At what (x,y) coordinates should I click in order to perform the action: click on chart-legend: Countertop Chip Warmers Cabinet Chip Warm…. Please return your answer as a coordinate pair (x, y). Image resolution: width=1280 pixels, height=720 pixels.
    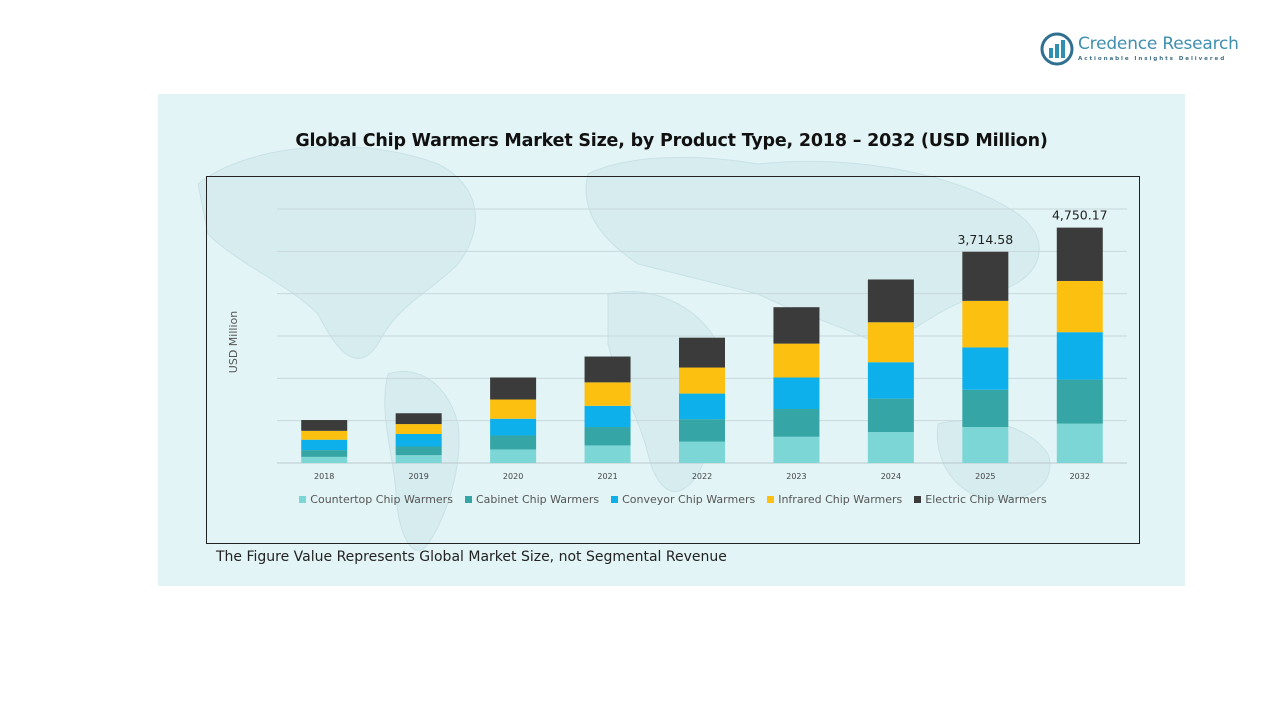
    Looking at the image, I should click on (673, 499).